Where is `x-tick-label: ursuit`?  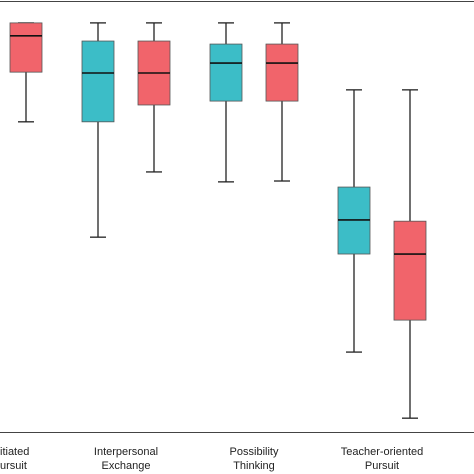
x-tick-label: ursuit is located at coordinates (13, 466).